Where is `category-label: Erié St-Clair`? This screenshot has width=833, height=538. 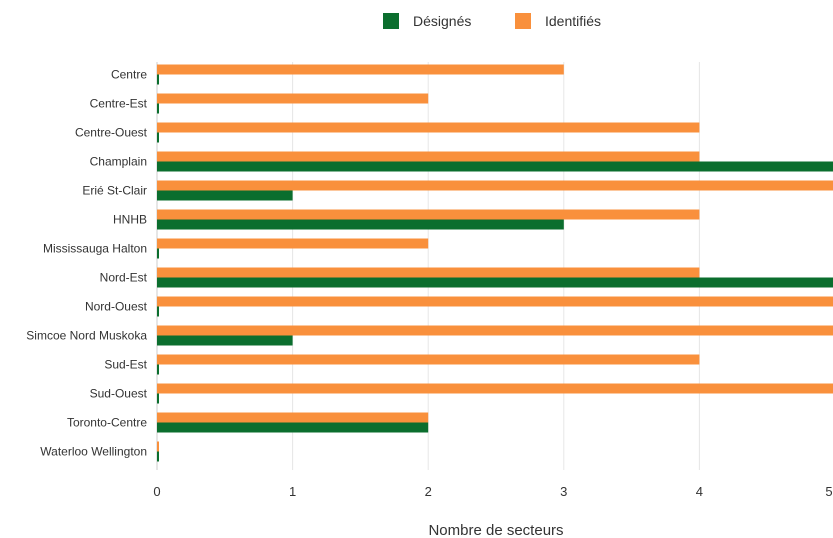 category-label: Erié St-Clair is located at coordinates (114, 191).